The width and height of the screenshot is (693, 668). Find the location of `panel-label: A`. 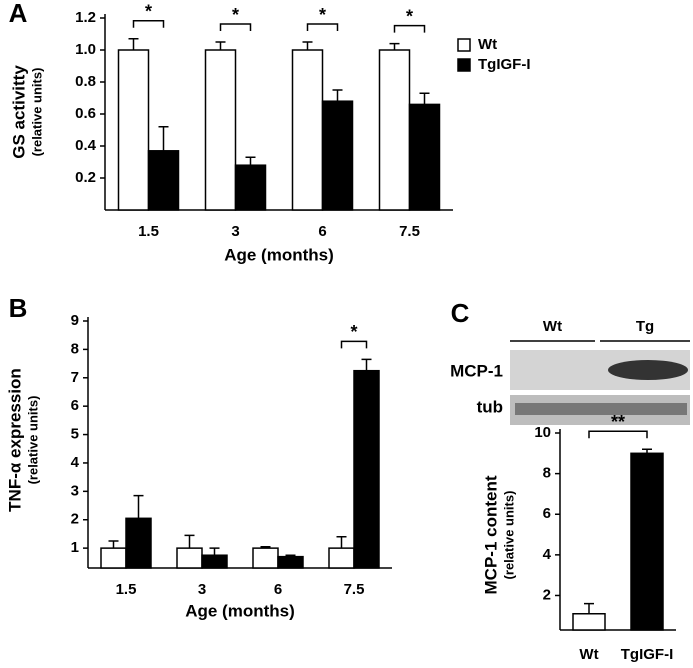

panel-label: A is located at coordinates (18, 14).